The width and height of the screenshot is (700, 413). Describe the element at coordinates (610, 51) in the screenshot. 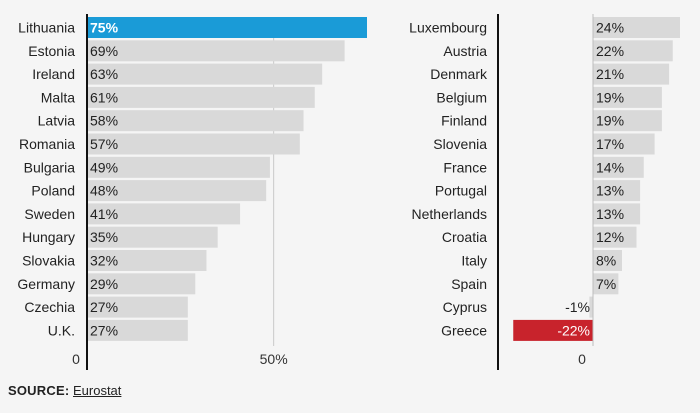

I see `data-label: 22%` at that location.